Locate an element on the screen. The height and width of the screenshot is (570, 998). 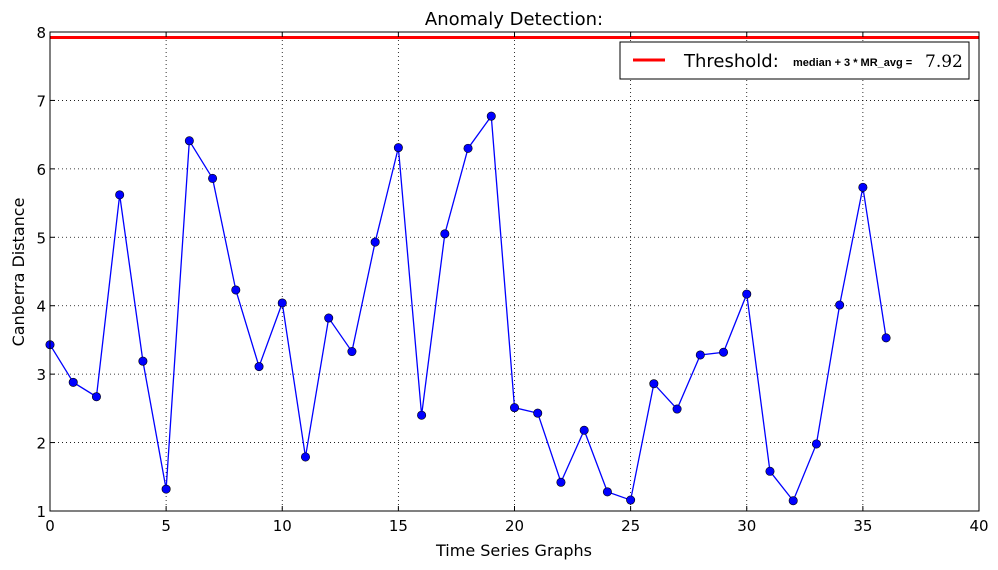
x-tick-label: 5 is located at coordinates (166, 526).